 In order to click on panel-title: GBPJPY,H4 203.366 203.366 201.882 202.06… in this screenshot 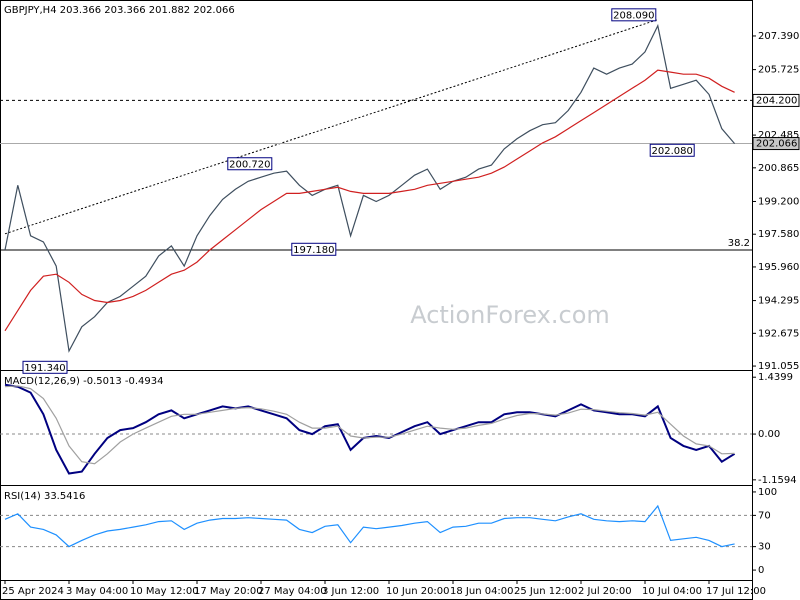, I will do `click(119, 10)`.